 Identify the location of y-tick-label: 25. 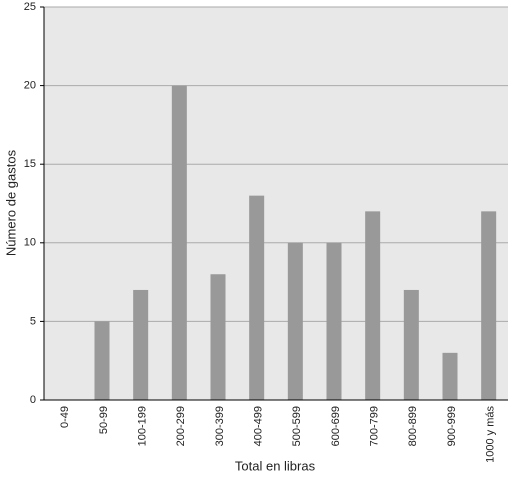
(30, 7).